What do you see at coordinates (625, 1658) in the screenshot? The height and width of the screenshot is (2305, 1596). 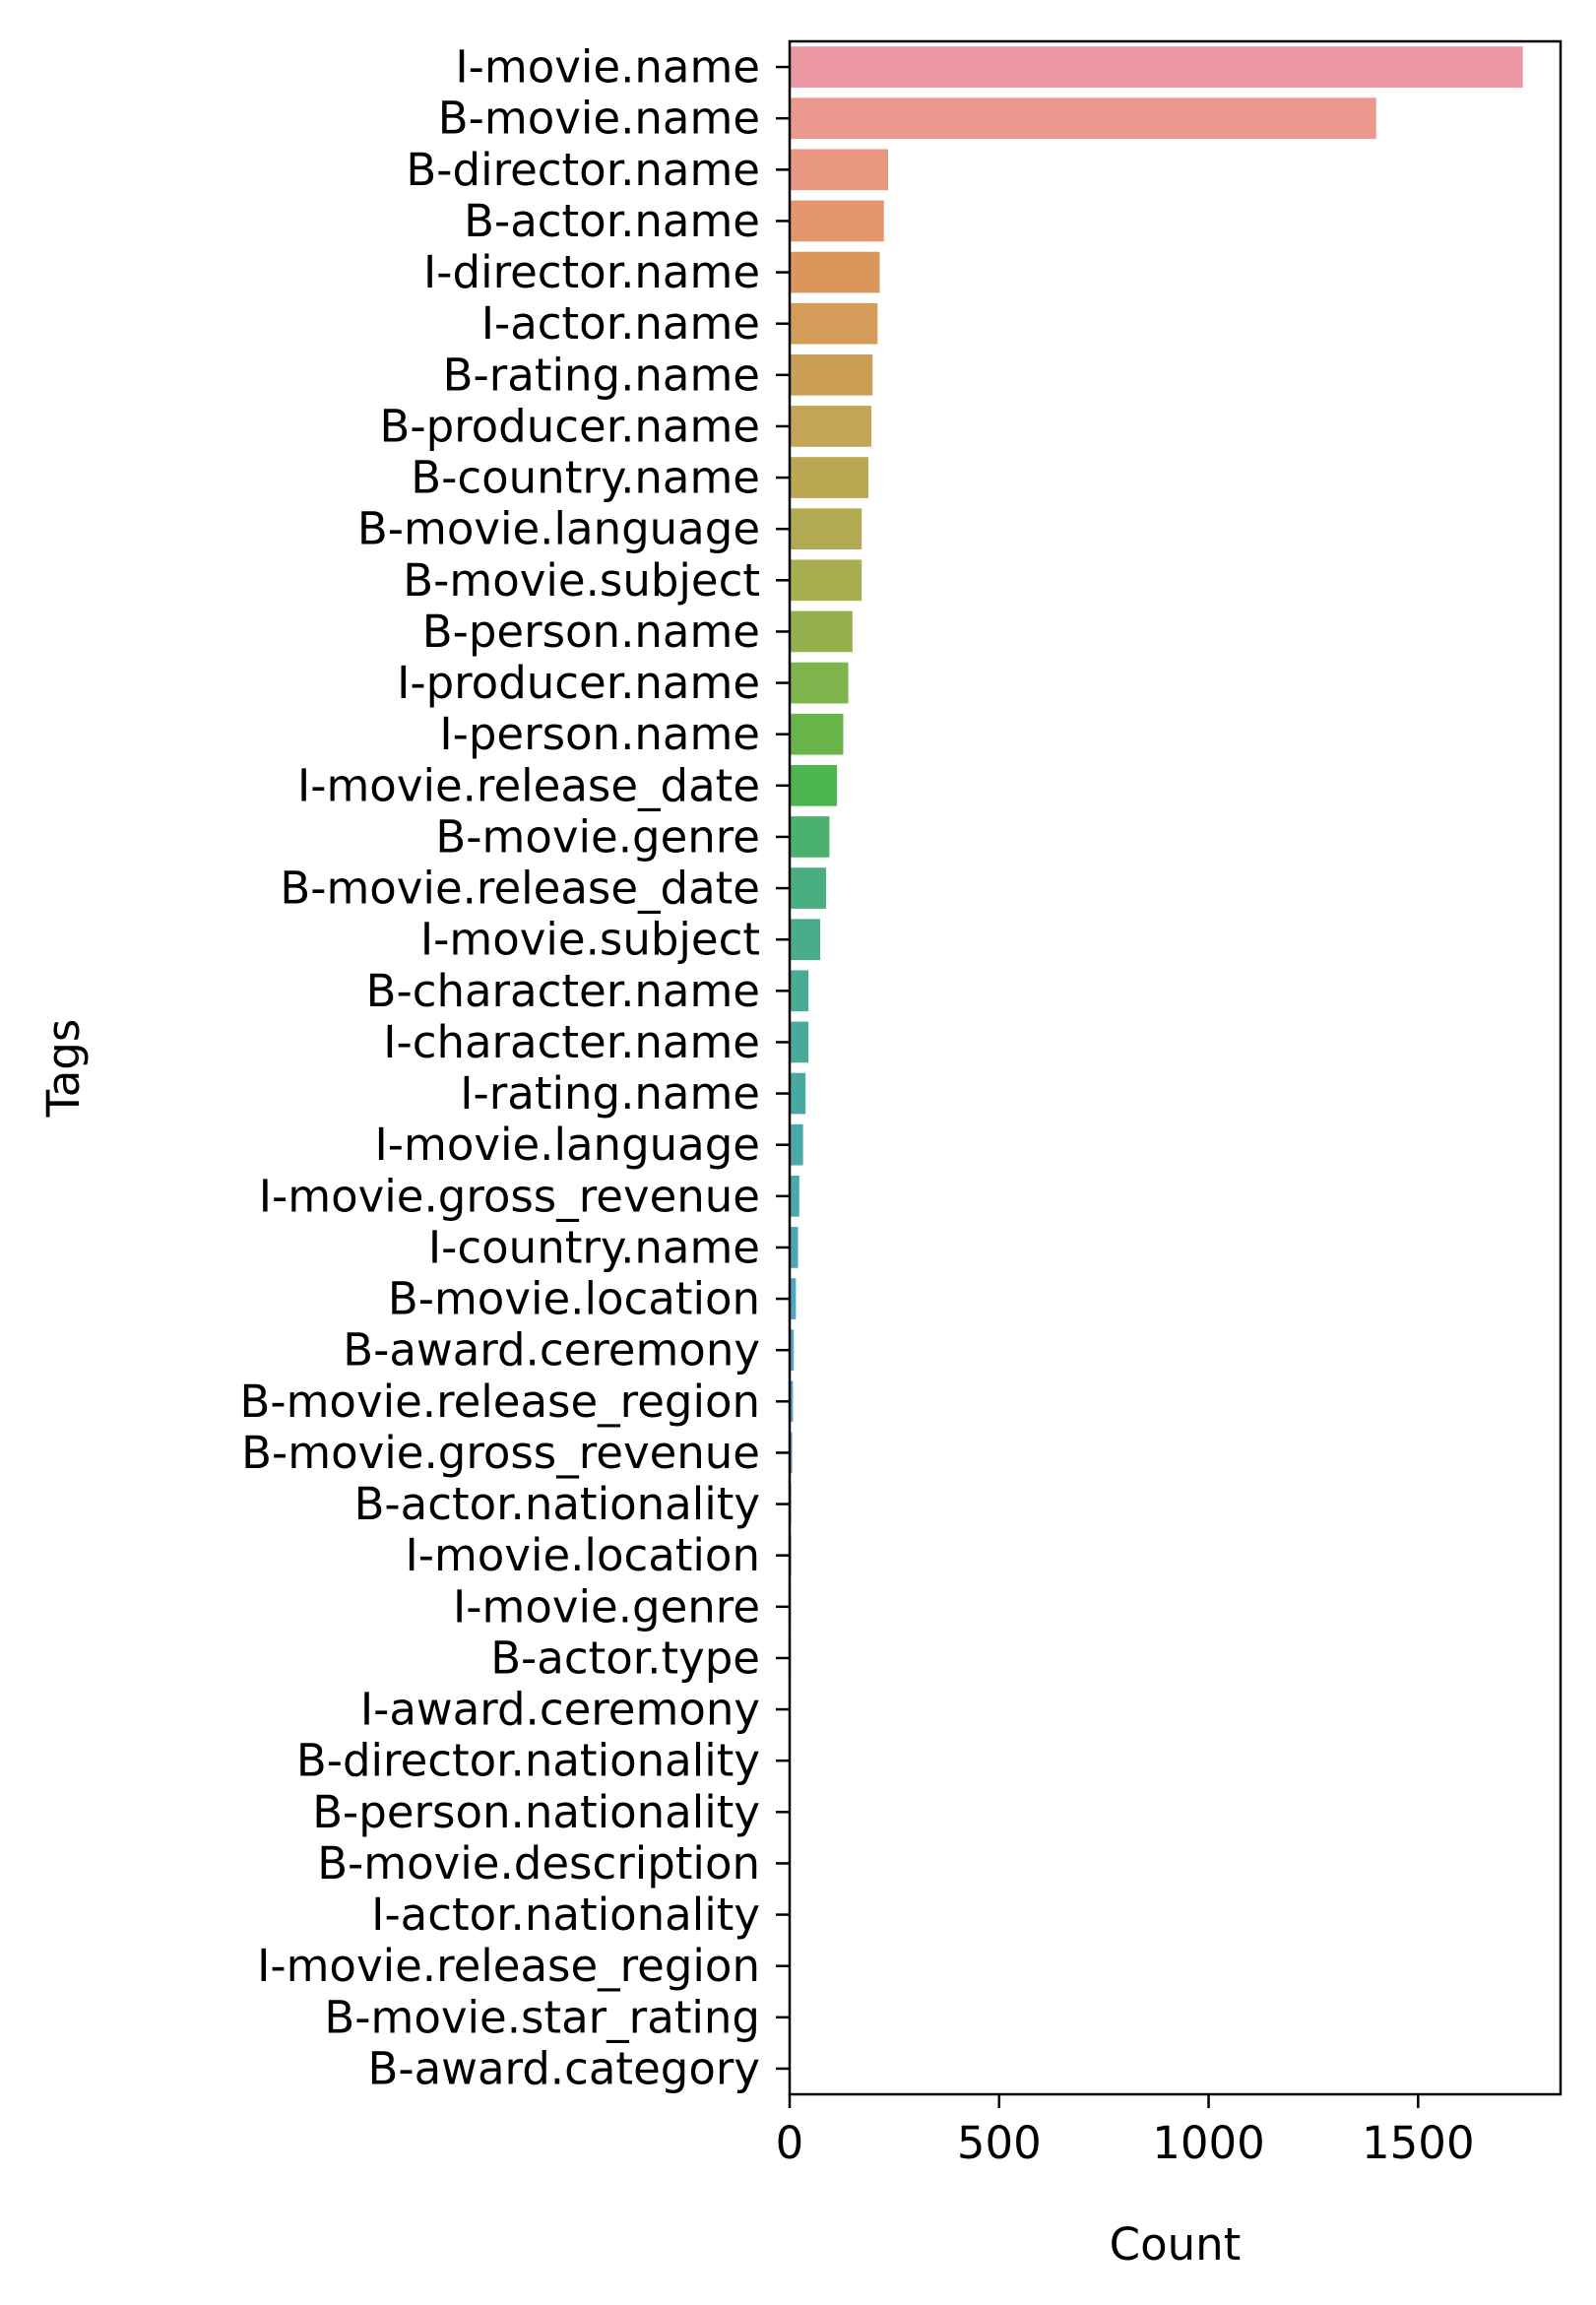 I see `y-tick-label: B-actor.type` at bounding box center [625, 1658].